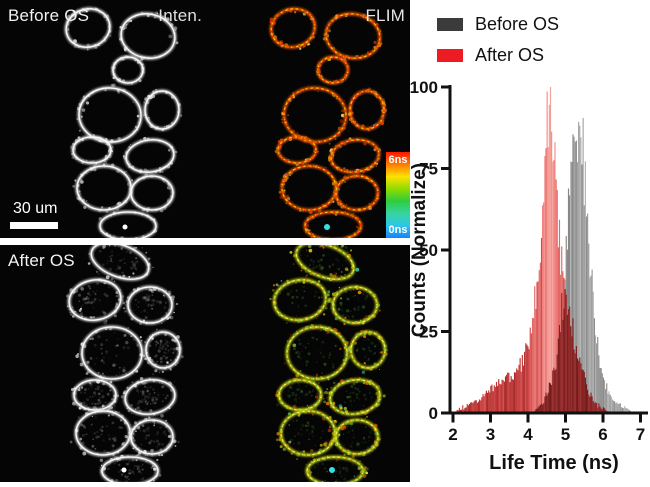 The width and height of the screenshot is (650, 487). I want to click on legend-item-after: After OS, so click(490, 55).